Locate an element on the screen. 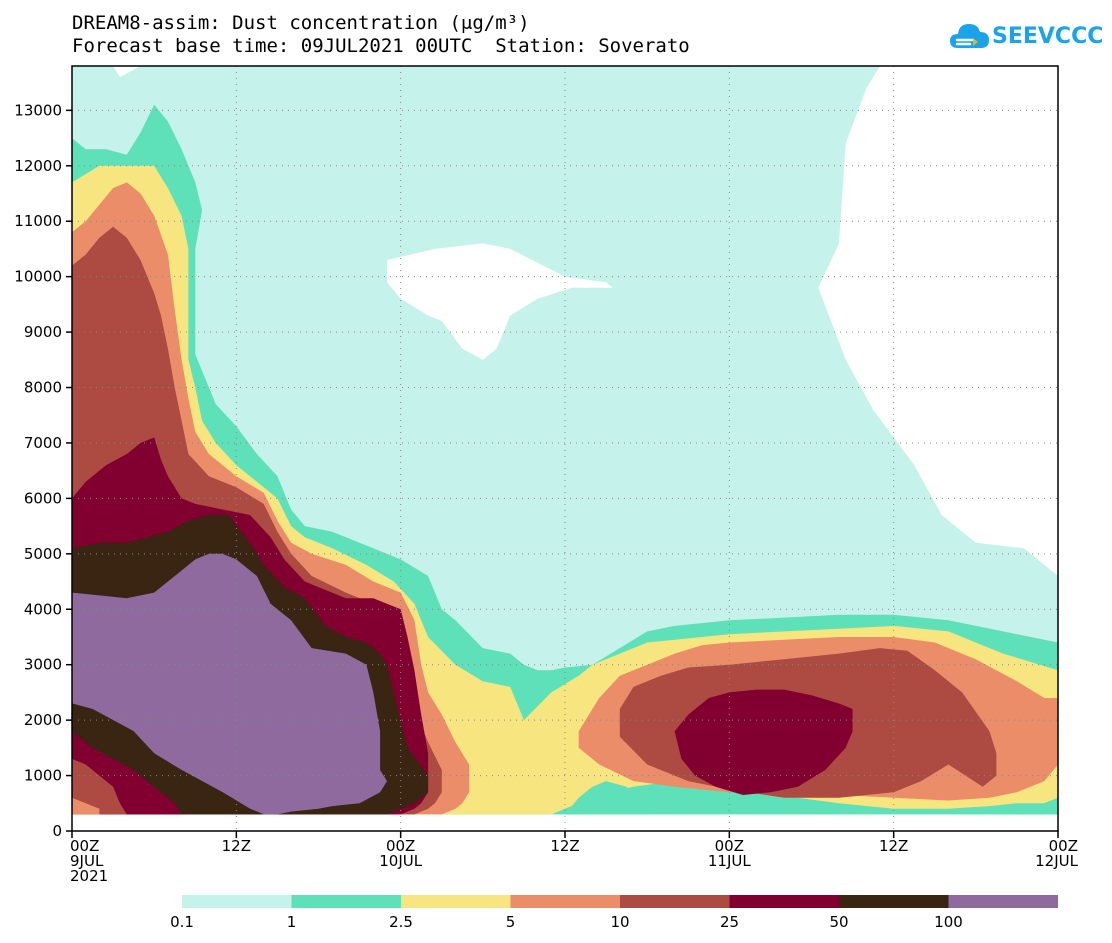  y-tick-label: 5000 is located at coordinates (43, 554).